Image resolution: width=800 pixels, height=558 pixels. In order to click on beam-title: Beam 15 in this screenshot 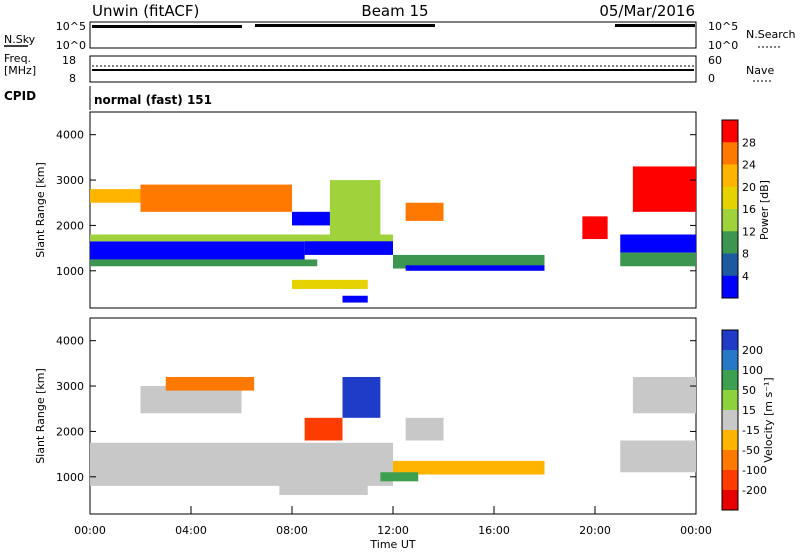, I will do `click(394, 11)`.